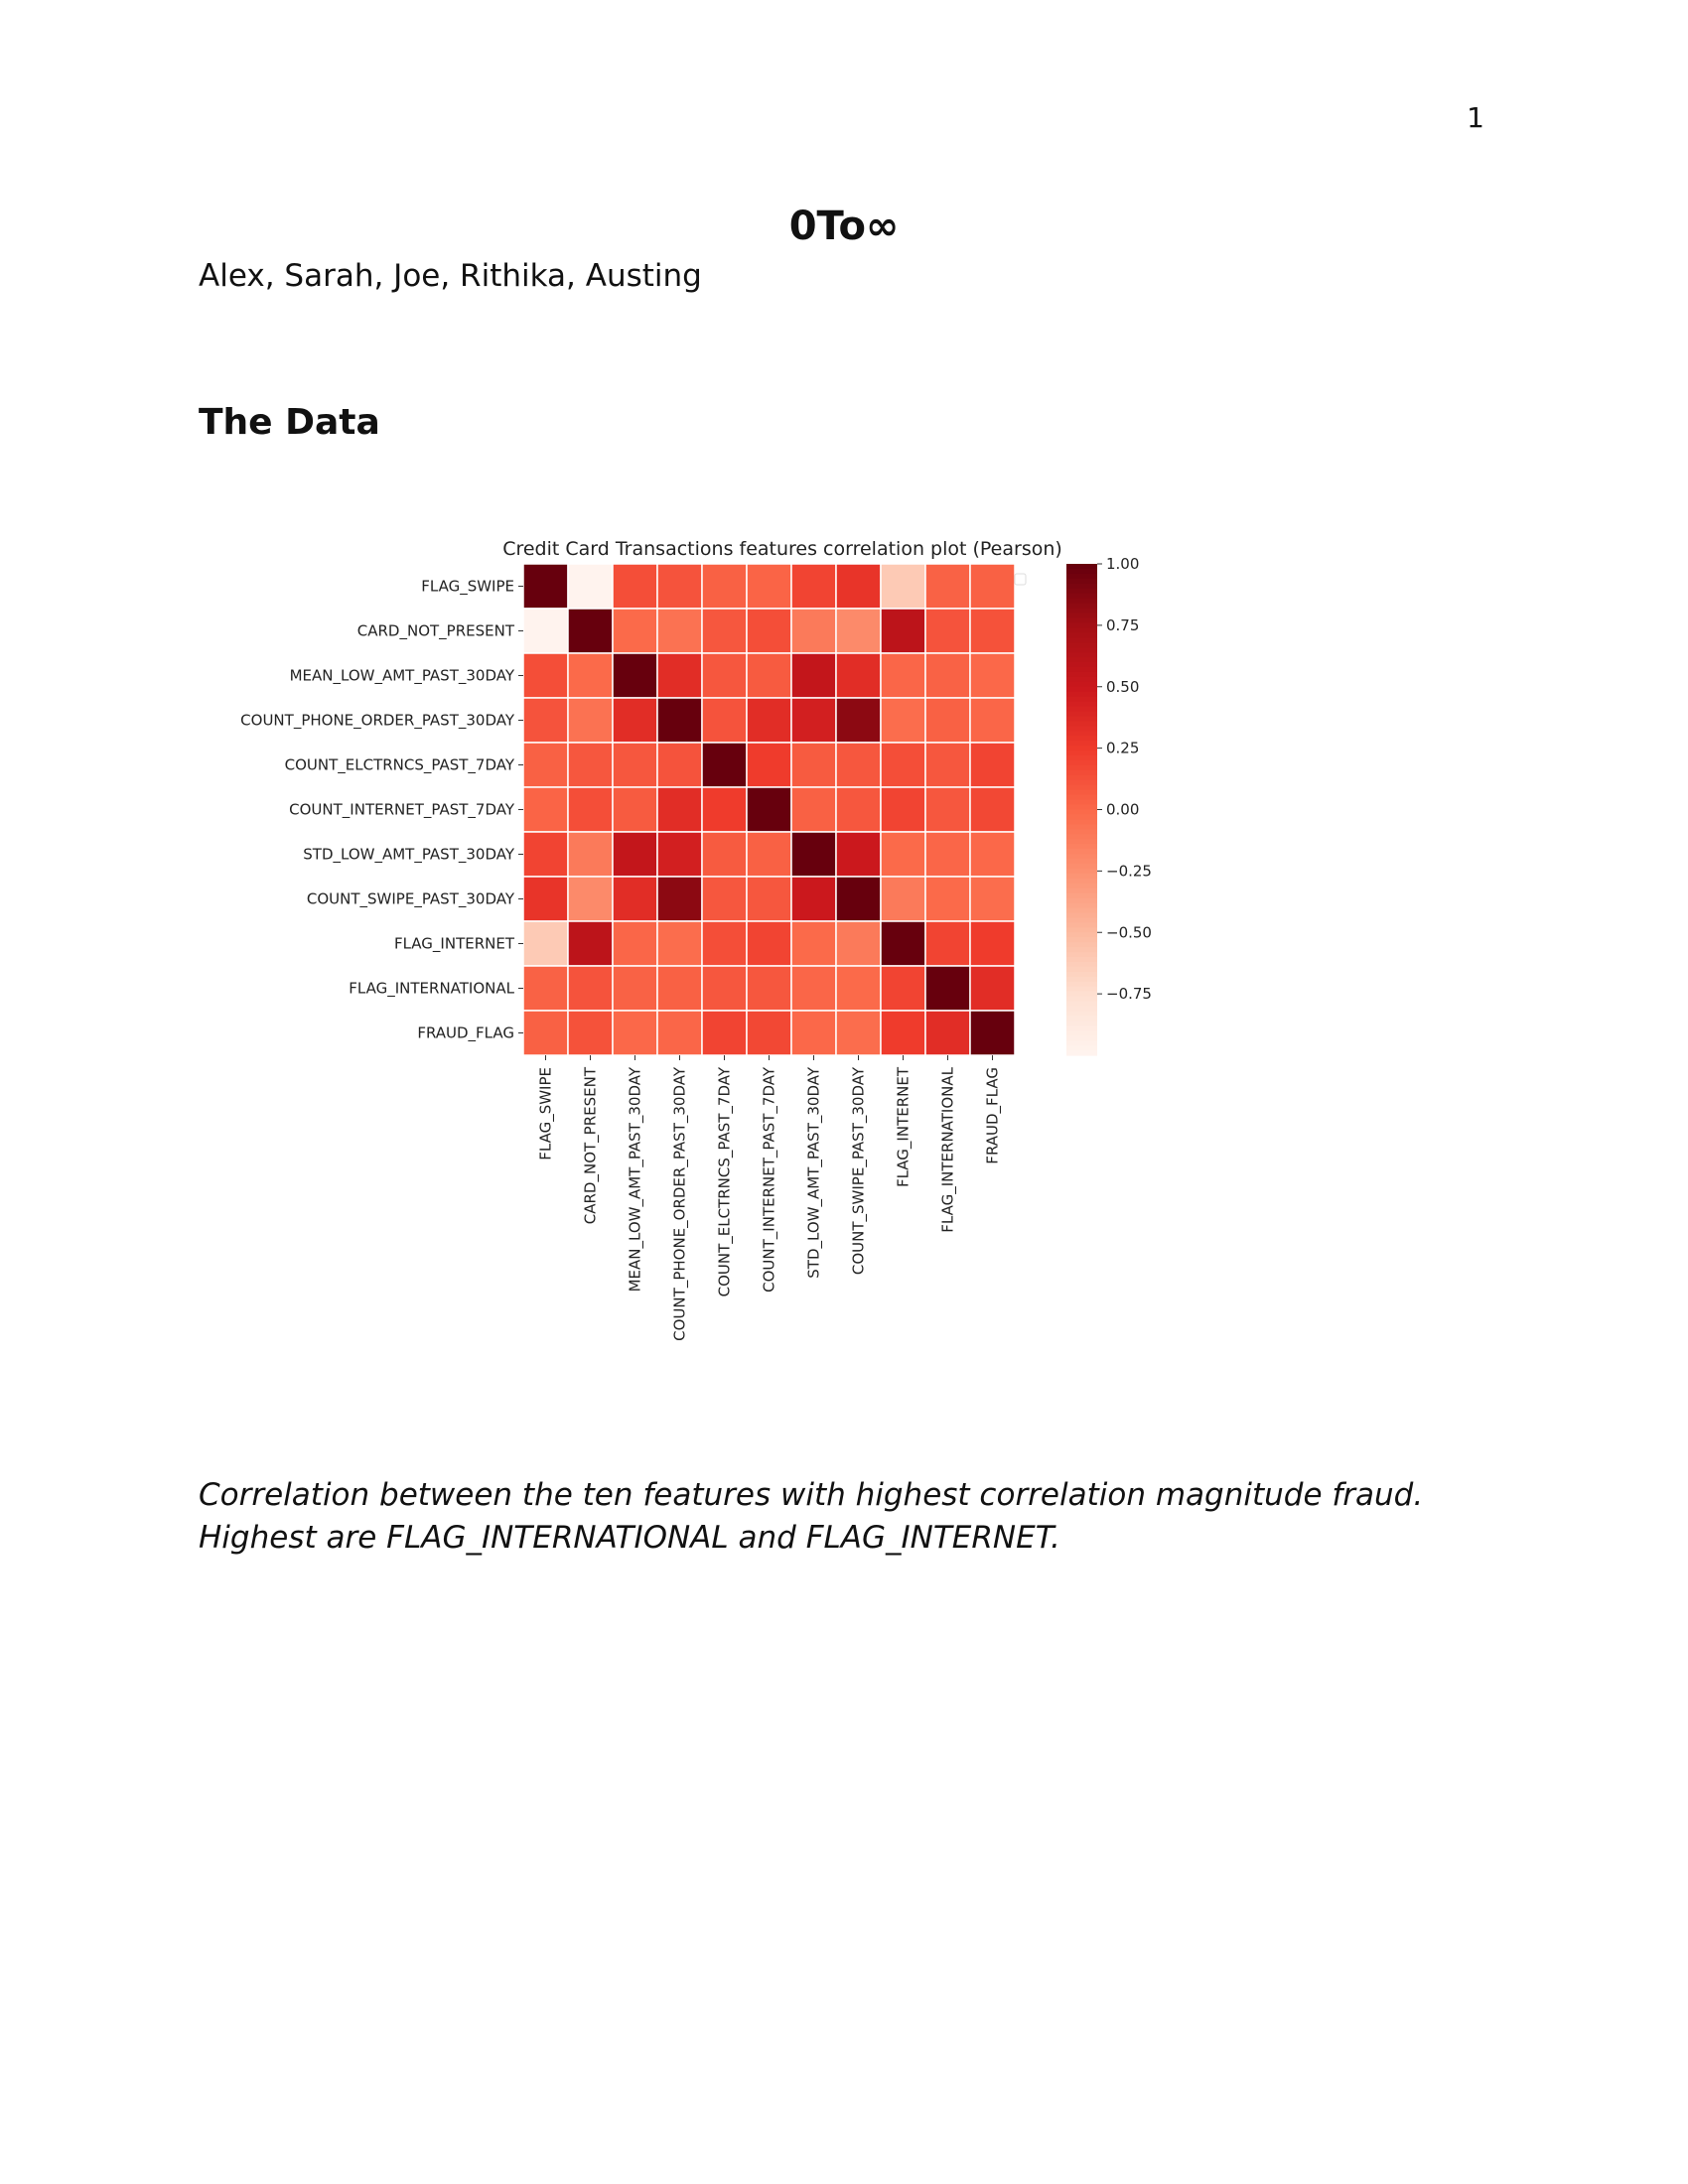  What do you see at coordinates (680, 1203) in the screenshot?
I see `x-tick-label: COUNT_PHONE_ORDER_PAST_30DAY` at bounding box center [680, 1203].